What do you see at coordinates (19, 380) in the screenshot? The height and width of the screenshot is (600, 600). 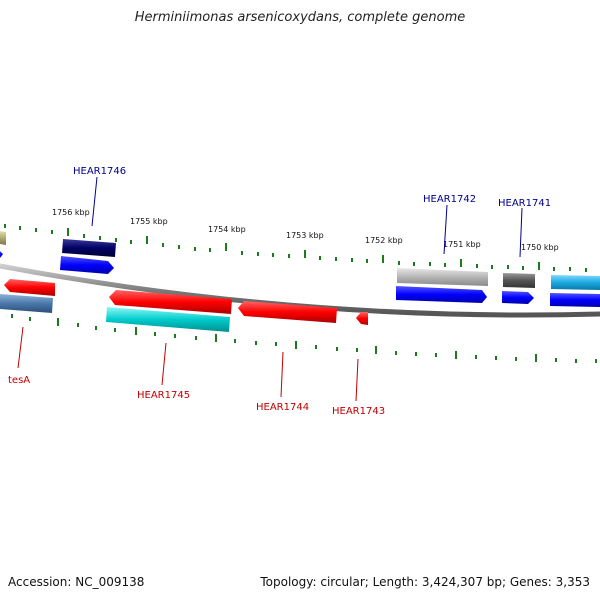 I see `gene-label-tesa: tesA` at bounding box center [19, 380].